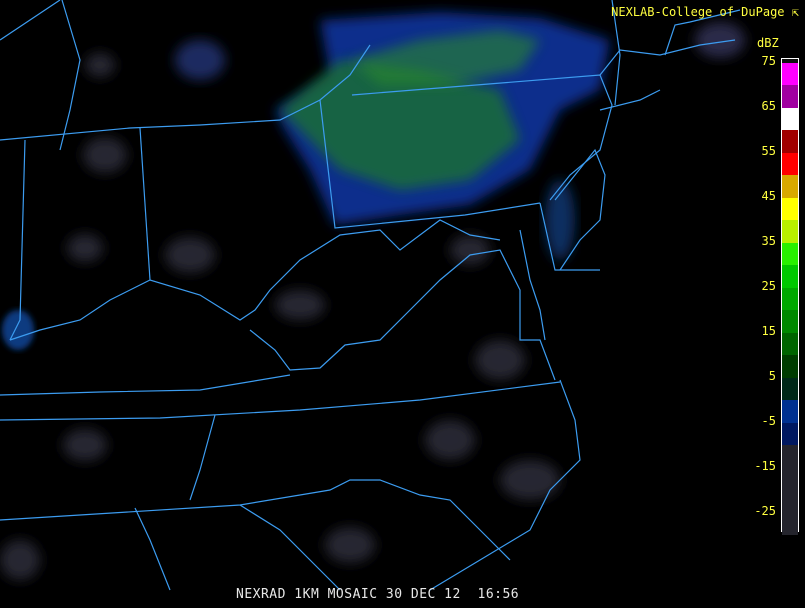  Describe the element at coordinates (18, 330) in the screenshot. I see `echo-in` at that location.